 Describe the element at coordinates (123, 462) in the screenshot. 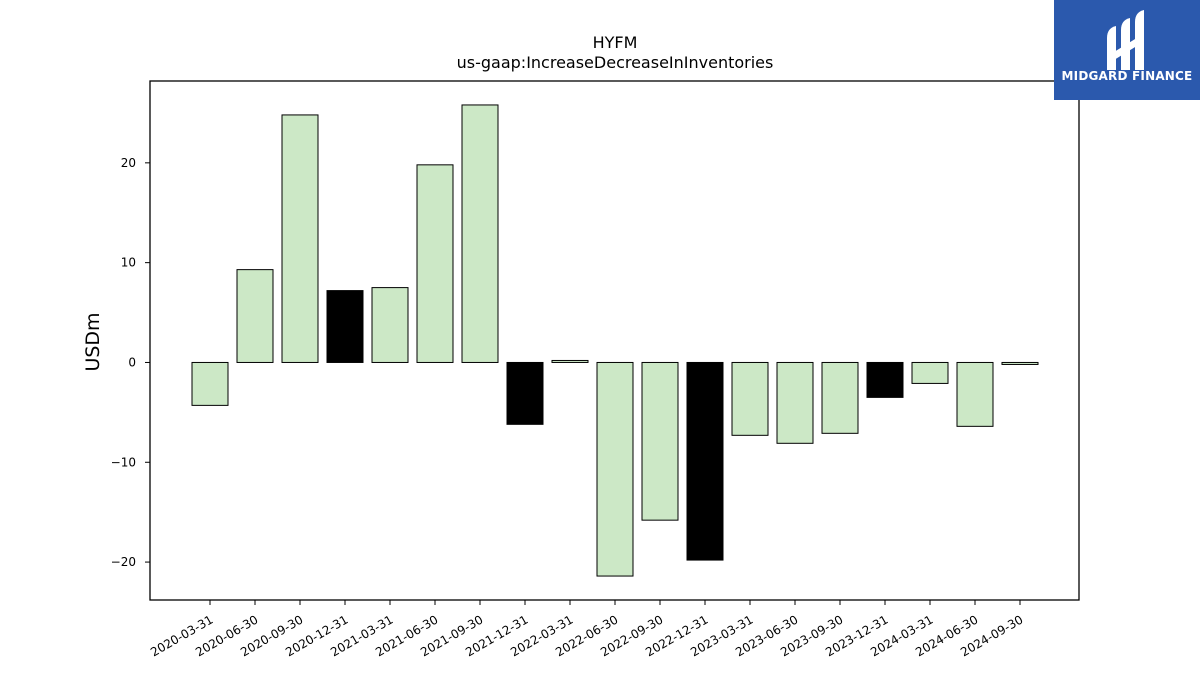

I see `y-tick-label: −10` at that location.